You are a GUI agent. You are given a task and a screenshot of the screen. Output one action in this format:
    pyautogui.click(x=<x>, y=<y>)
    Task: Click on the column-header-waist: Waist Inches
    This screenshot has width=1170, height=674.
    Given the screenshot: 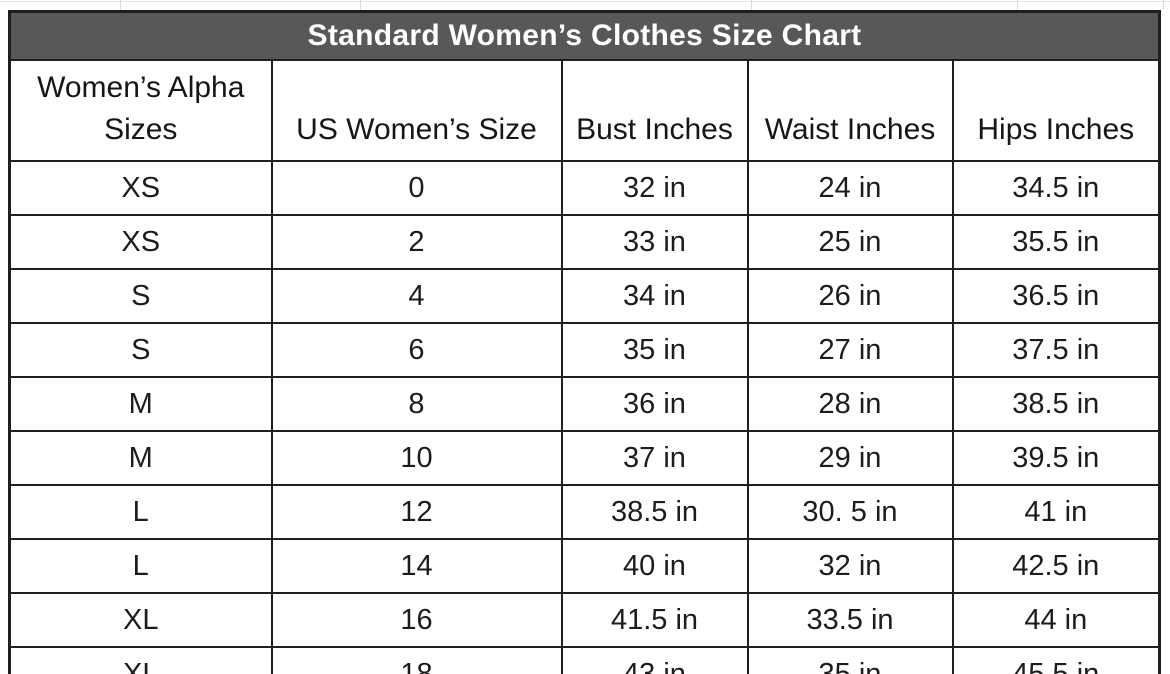 What is the action you would take?
    pyautogui.click(x=850, y=110)
    